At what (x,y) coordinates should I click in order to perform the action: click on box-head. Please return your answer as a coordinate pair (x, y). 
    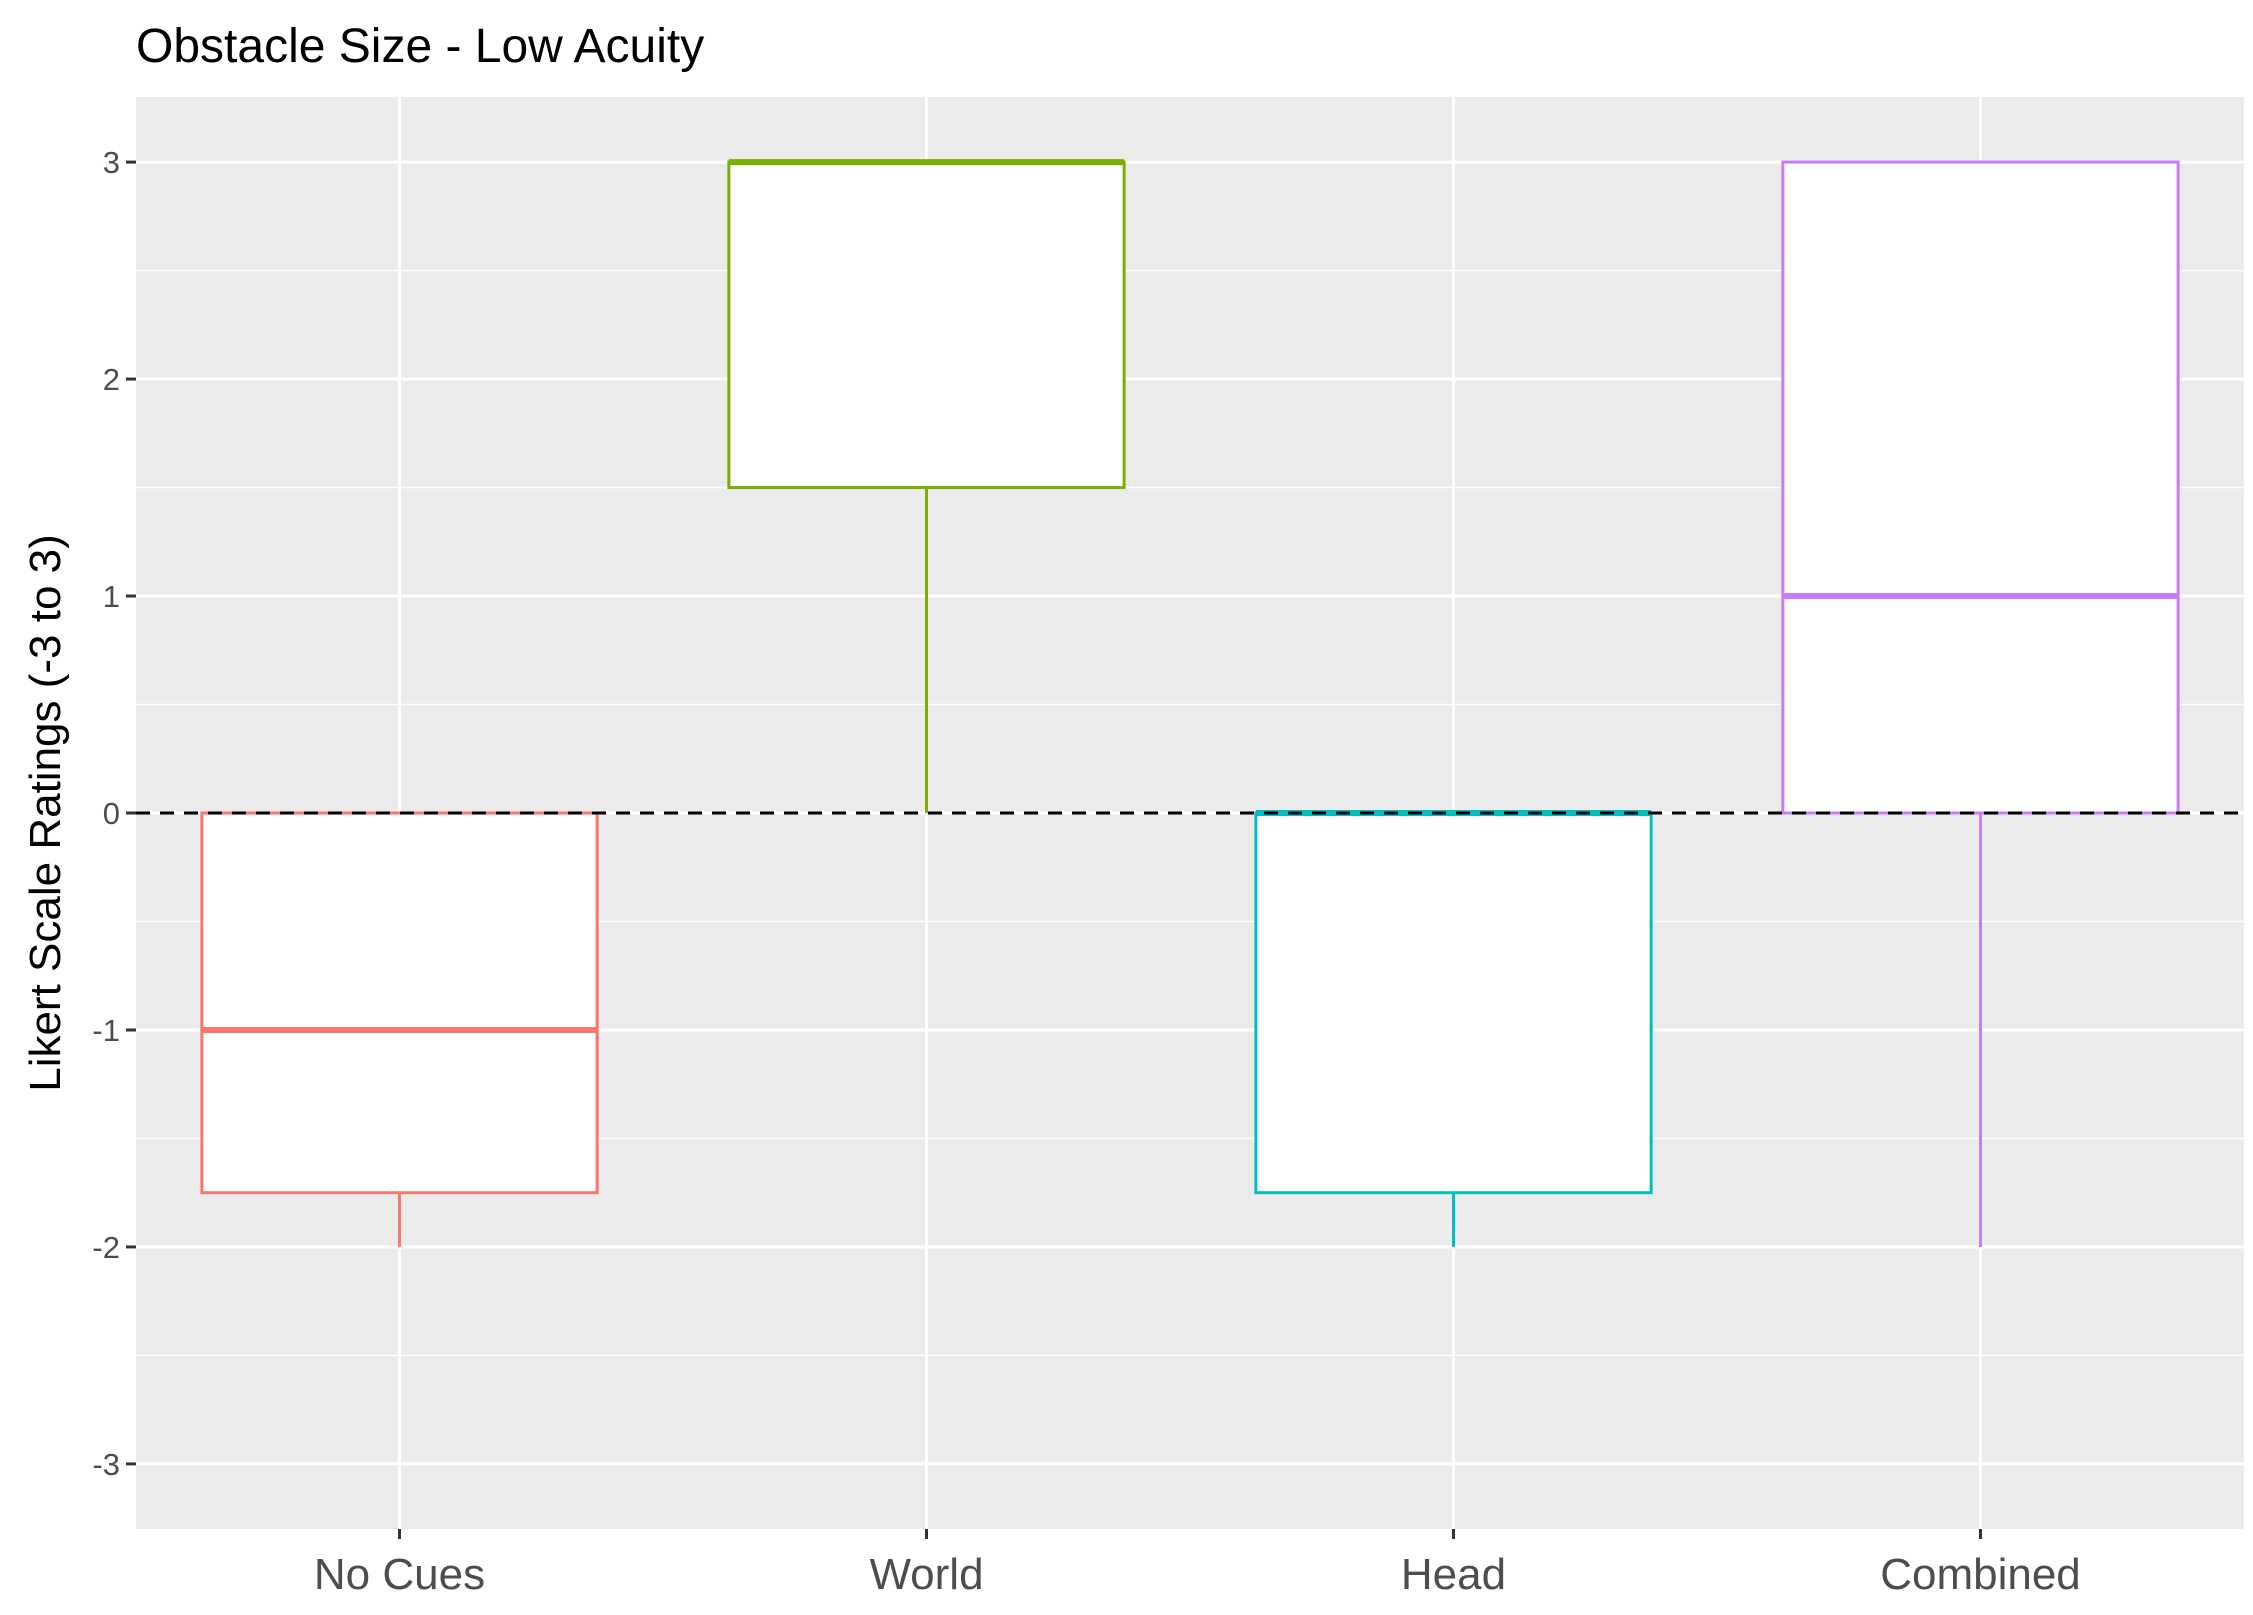
    Looking at the image, I should click on (1453, 1028).